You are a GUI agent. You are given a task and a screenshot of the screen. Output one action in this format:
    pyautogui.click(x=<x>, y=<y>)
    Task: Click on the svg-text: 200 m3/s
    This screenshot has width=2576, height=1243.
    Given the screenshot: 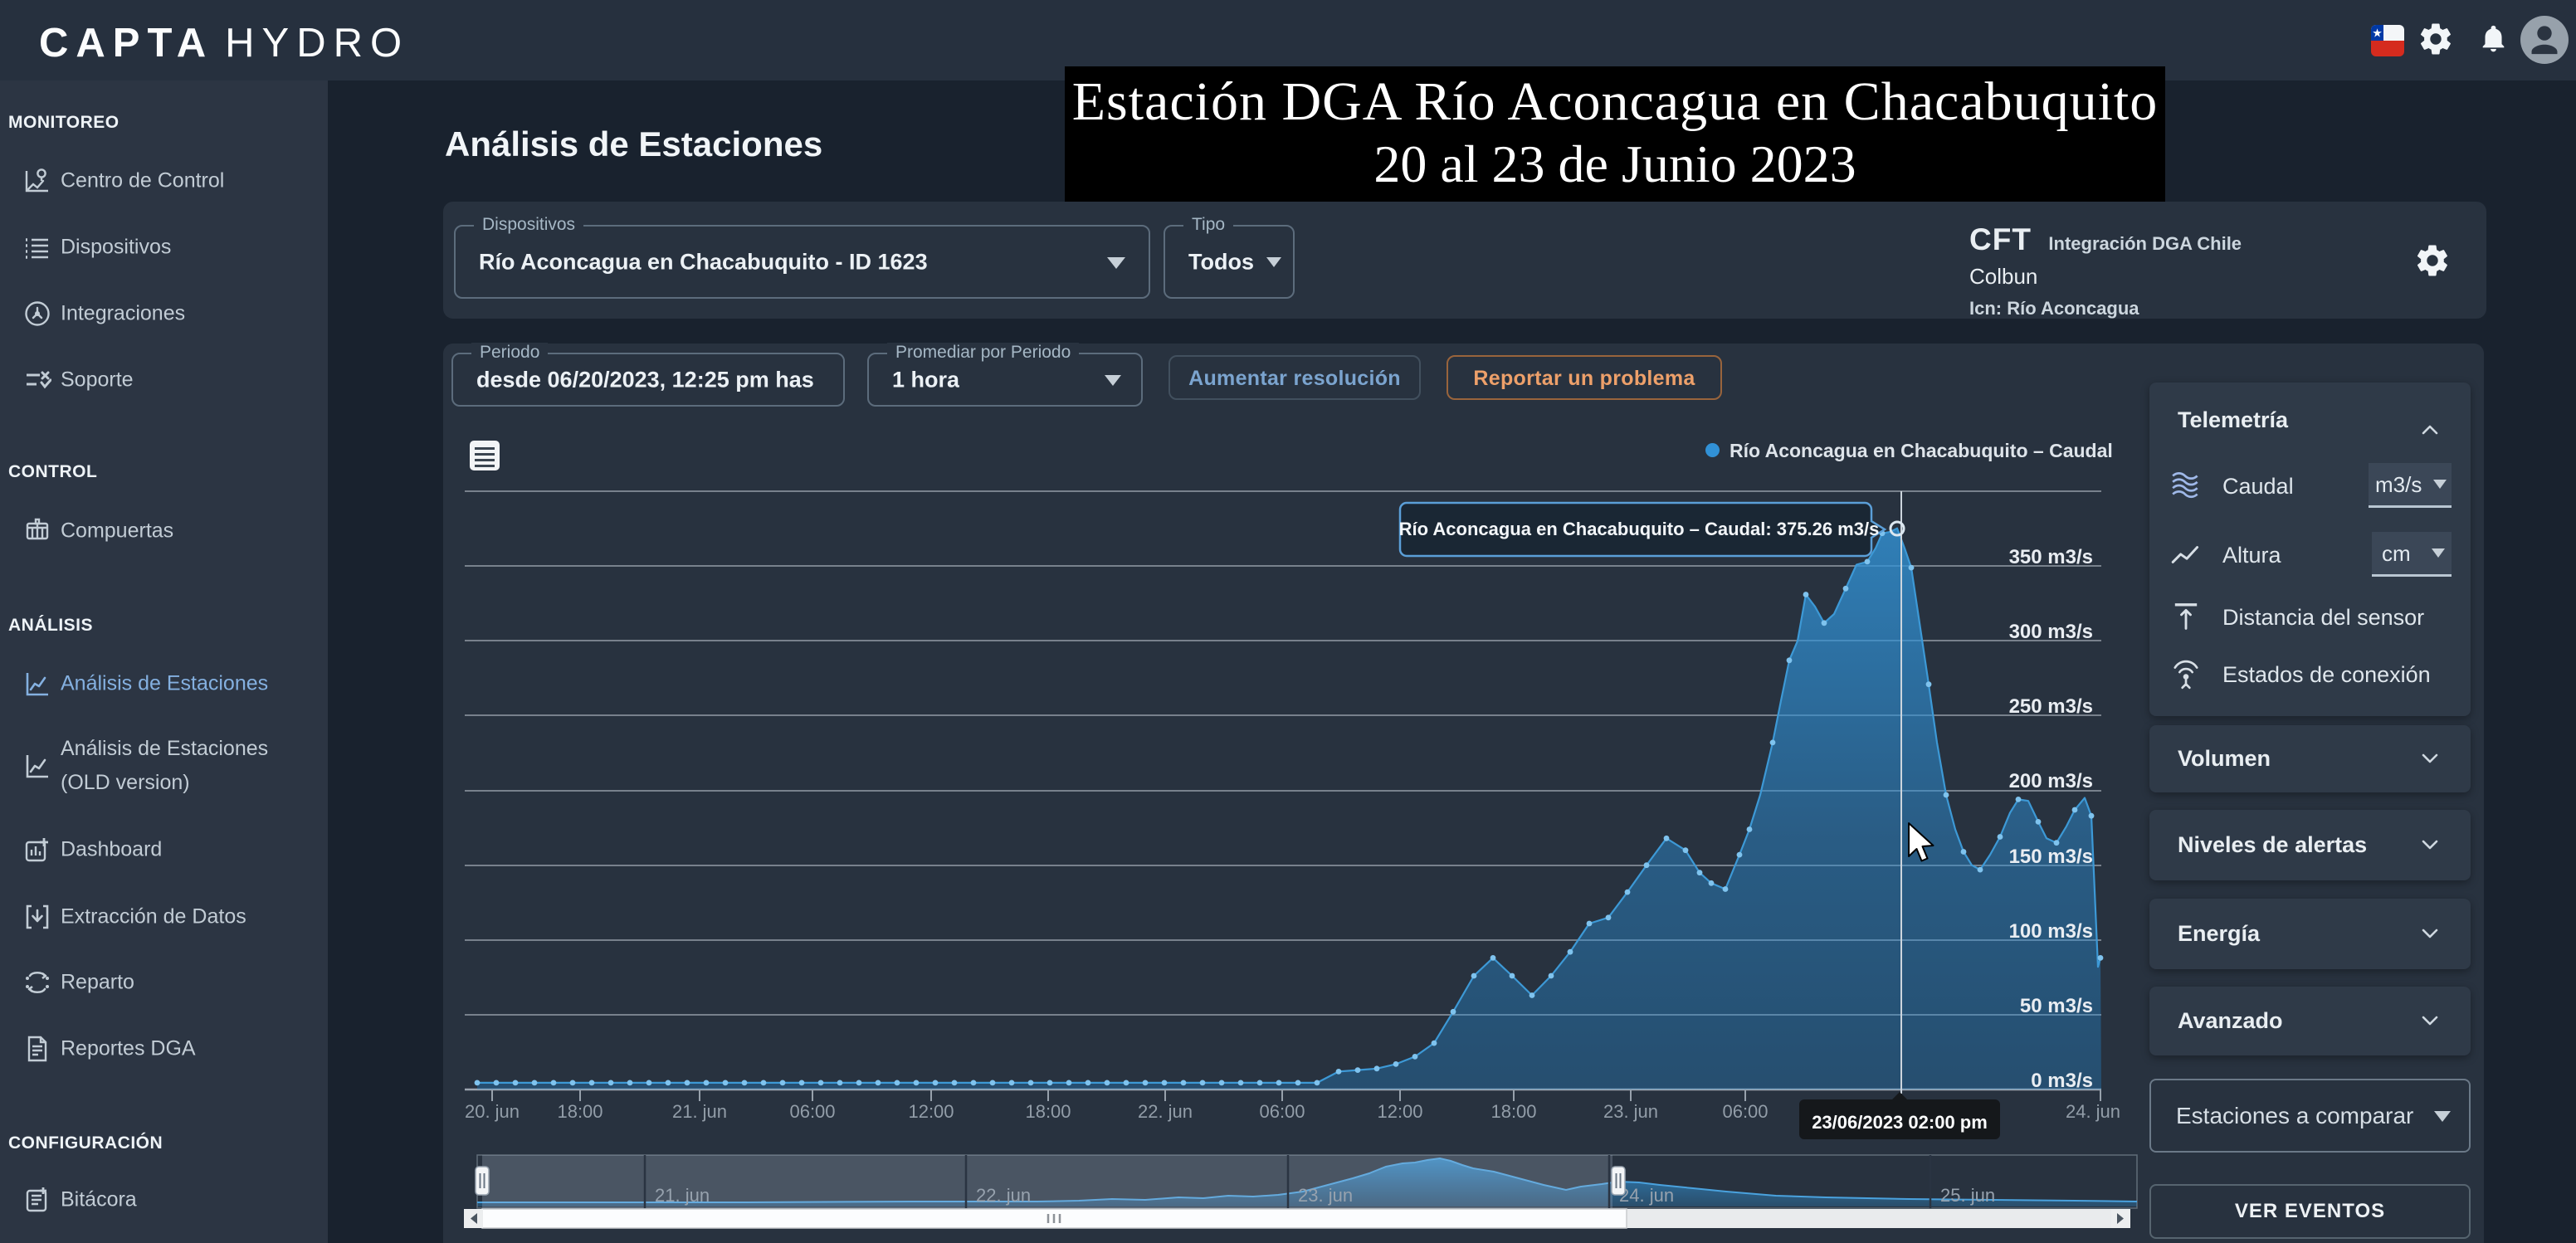 What is the action you would take?
    pyautogui.click(x=2051, y=781)
    